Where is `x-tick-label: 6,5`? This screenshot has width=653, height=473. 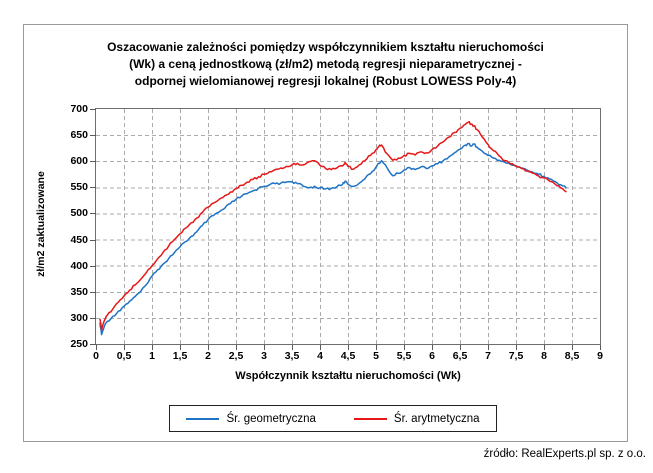 x-tick-label: 6,5 is located at coordinates (460, 356).